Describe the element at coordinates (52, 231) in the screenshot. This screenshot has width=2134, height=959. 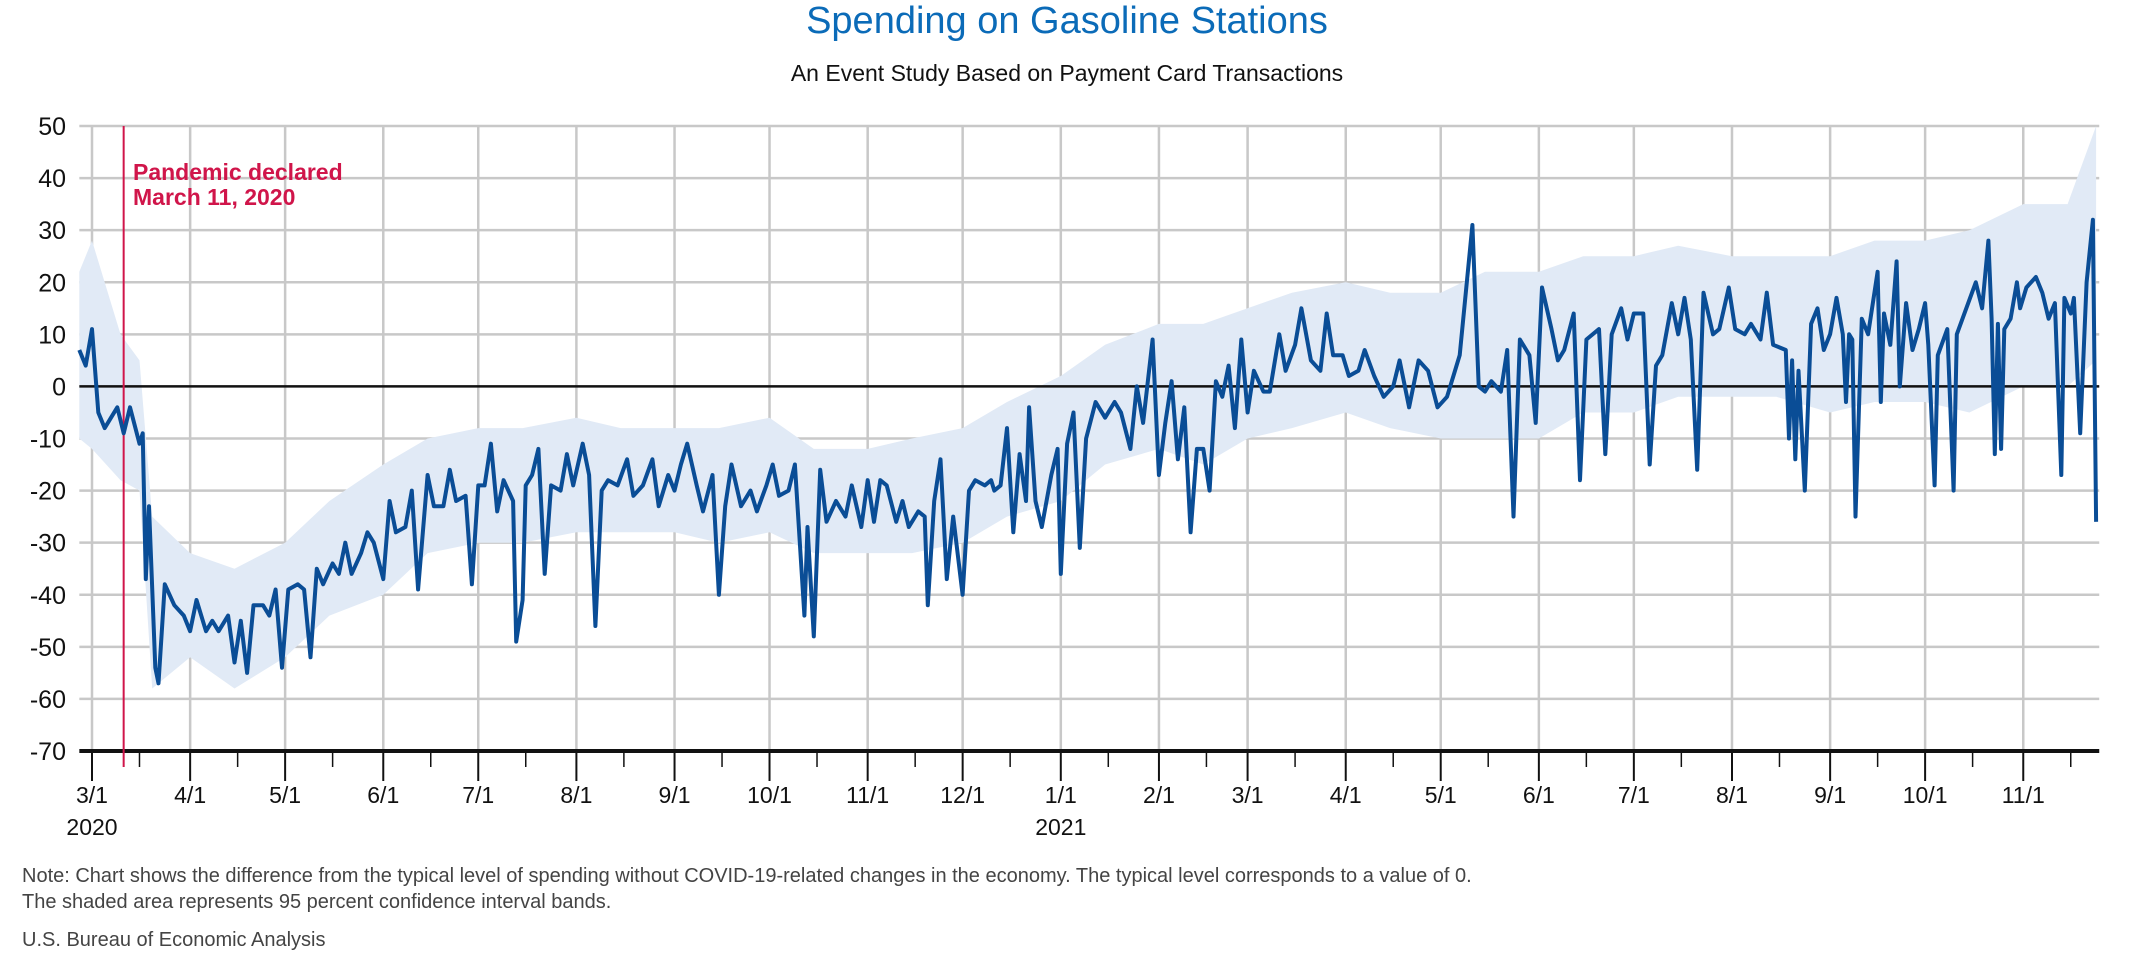
I see `y-tick-label: 30` at that location.